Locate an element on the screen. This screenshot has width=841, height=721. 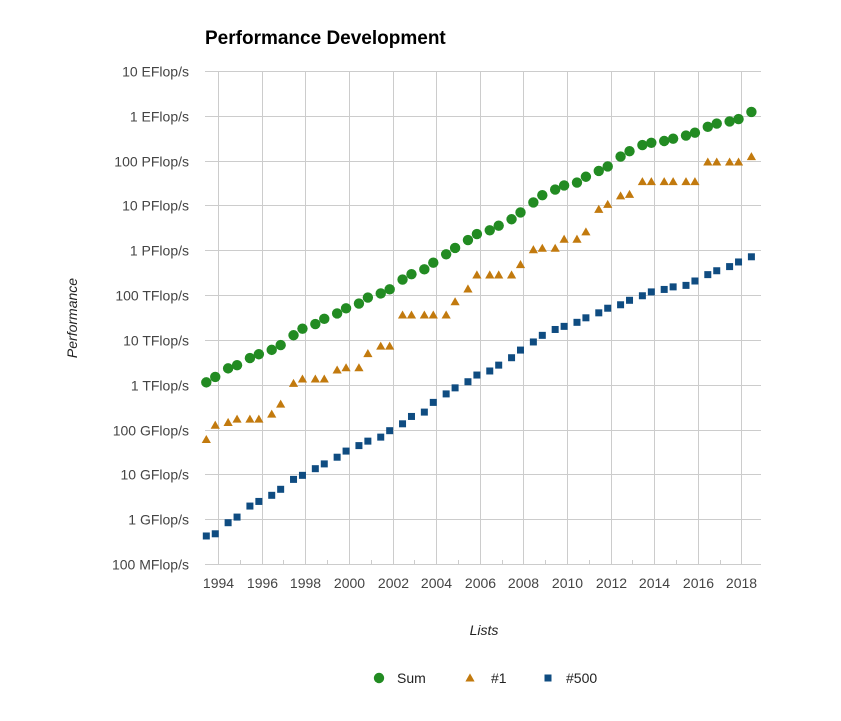
x-tick-label: 2000 is located at coordinates (349, 583).